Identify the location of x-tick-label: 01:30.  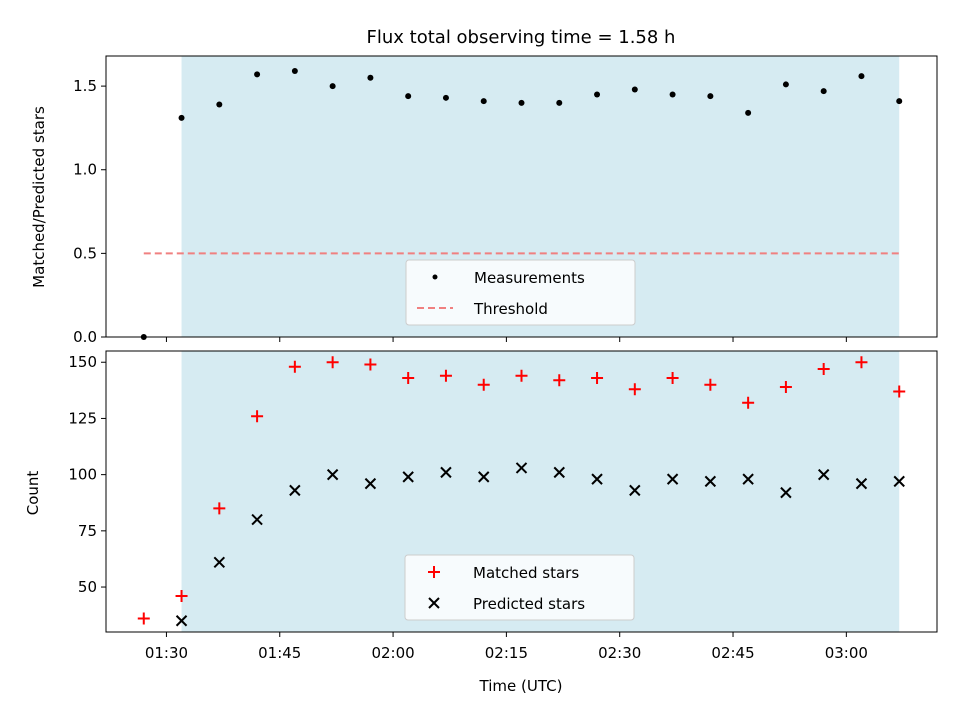
(166, 653).